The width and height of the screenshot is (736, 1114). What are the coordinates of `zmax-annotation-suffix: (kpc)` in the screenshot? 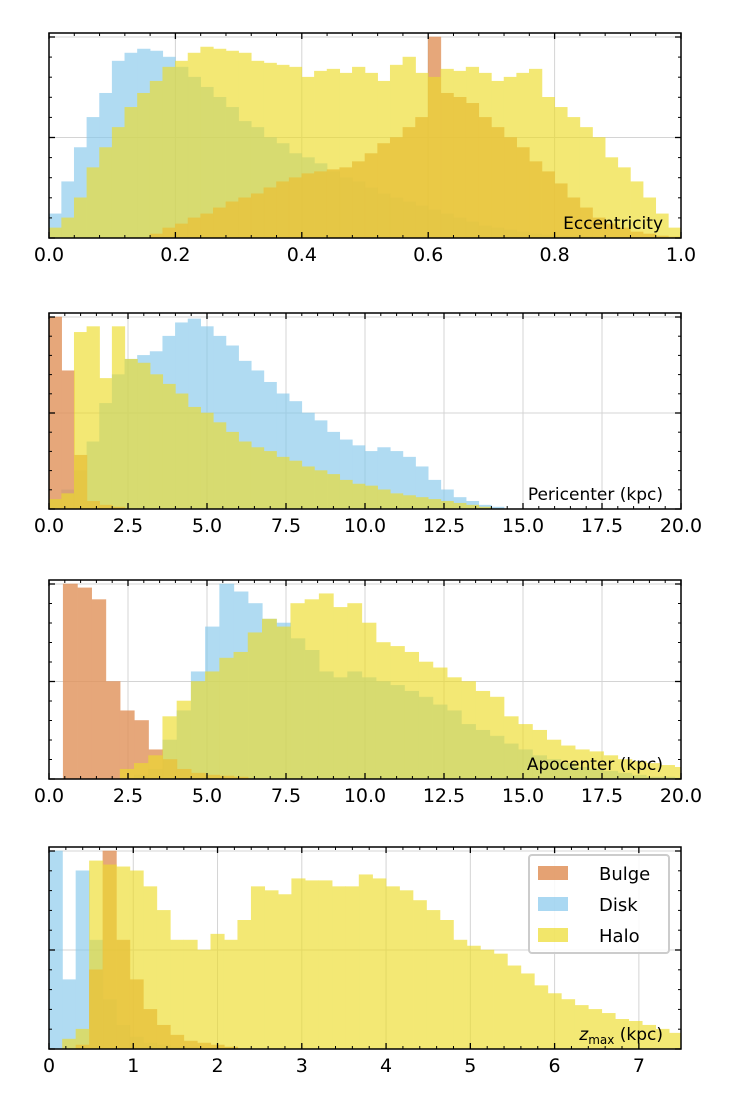 It's located at (638, 1035).